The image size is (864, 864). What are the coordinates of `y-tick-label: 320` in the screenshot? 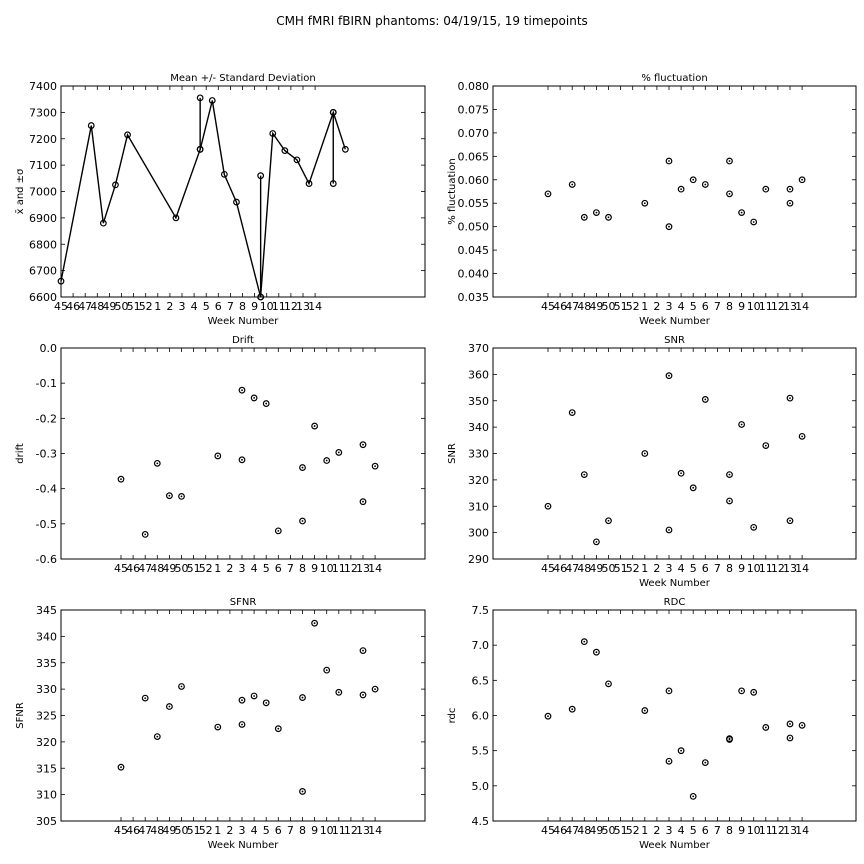 It's located at (478, 480).